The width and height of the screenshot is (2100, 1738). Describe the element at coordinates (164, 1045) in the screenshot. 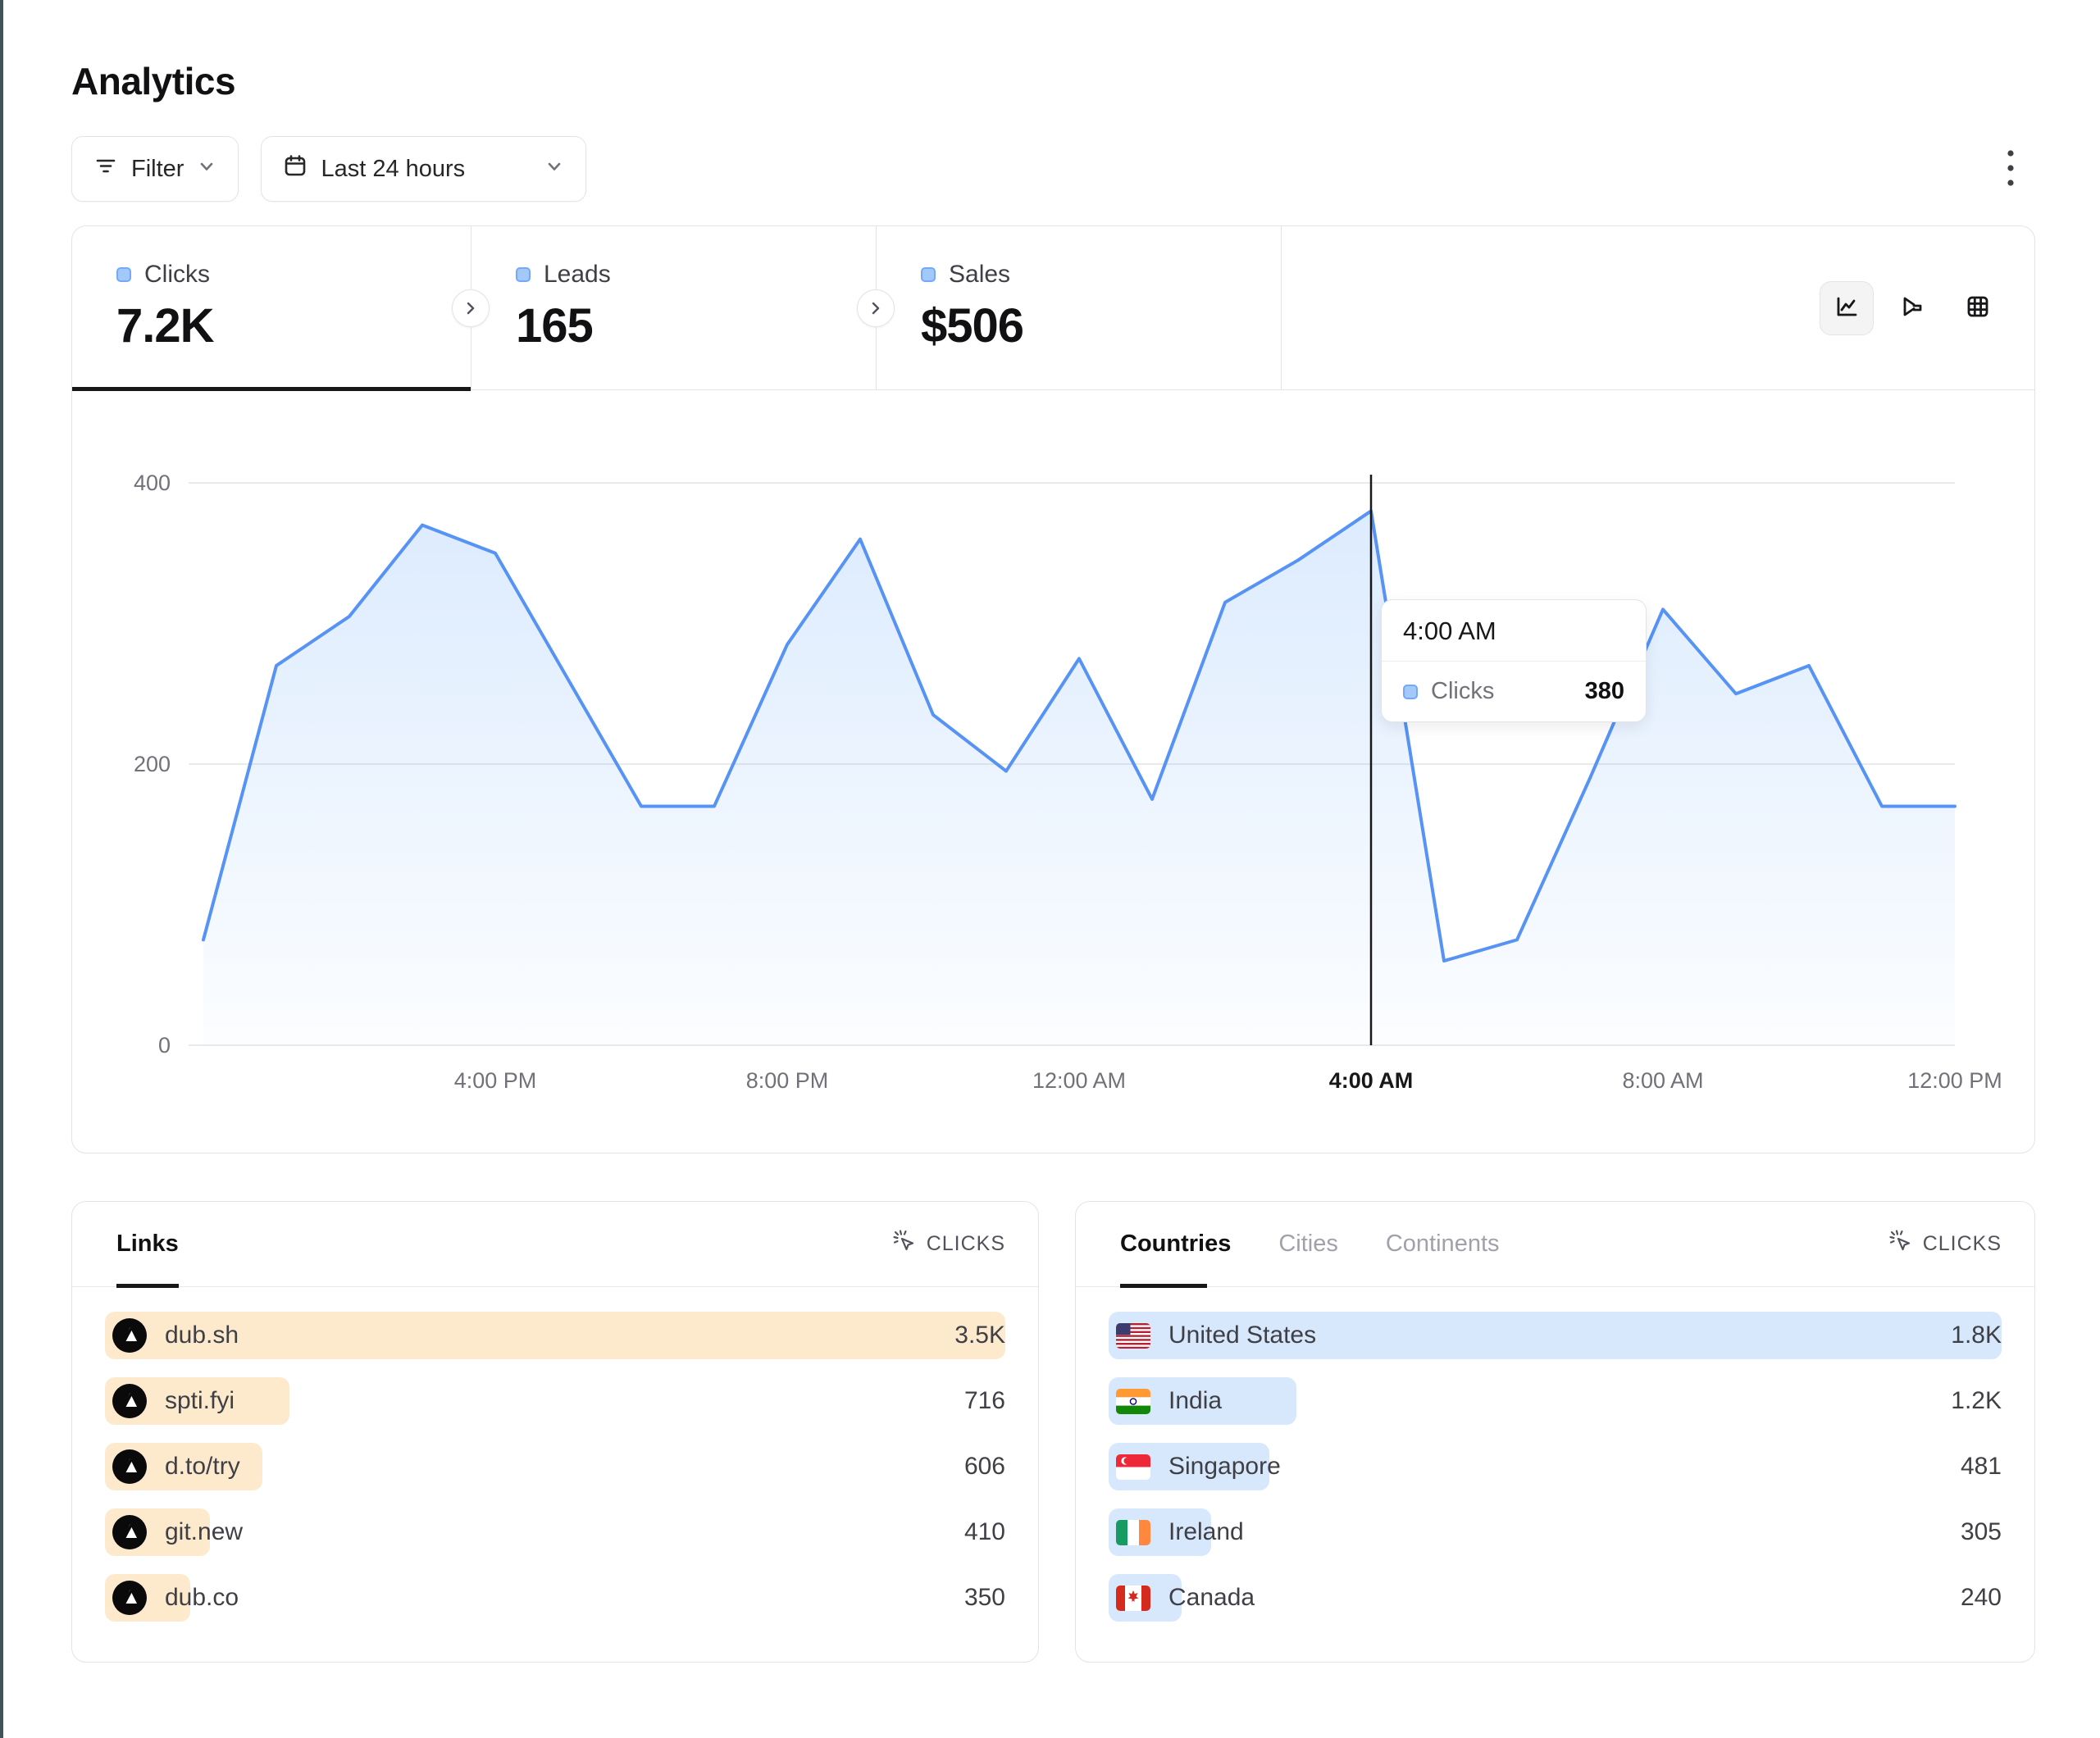

I see `svg-text: 0` at that location.